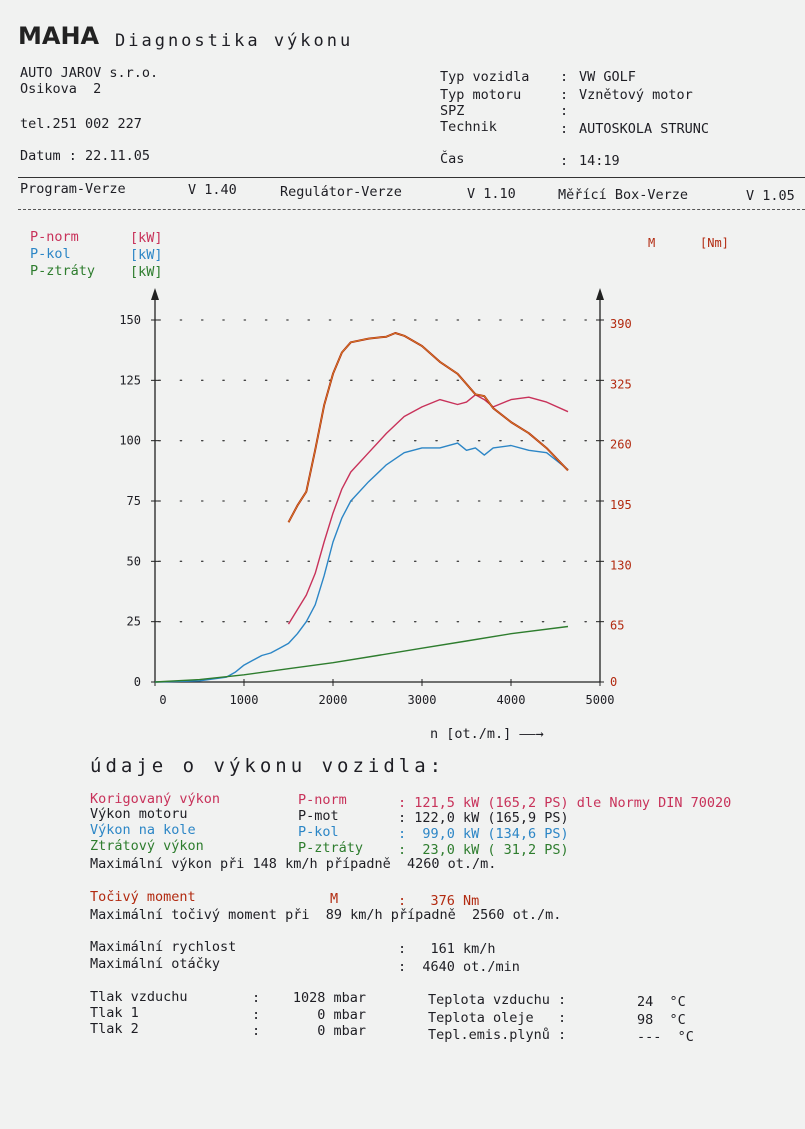 The width and height of the screenshot is (805, 1129). Describe the element at coordinates (163, 947) in the screenshot. I see `max-speed-label: Maximální rychlost` at that location.